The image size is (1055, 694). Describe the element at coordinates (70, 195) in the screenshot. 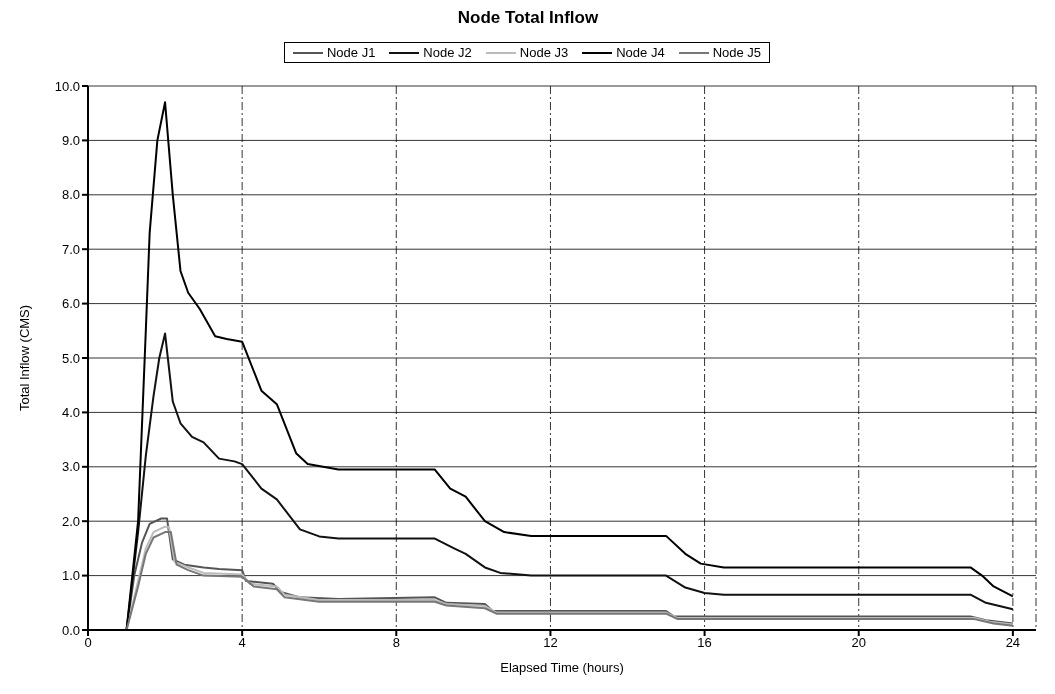

I see `y-tick-label: 8.0` at that location.